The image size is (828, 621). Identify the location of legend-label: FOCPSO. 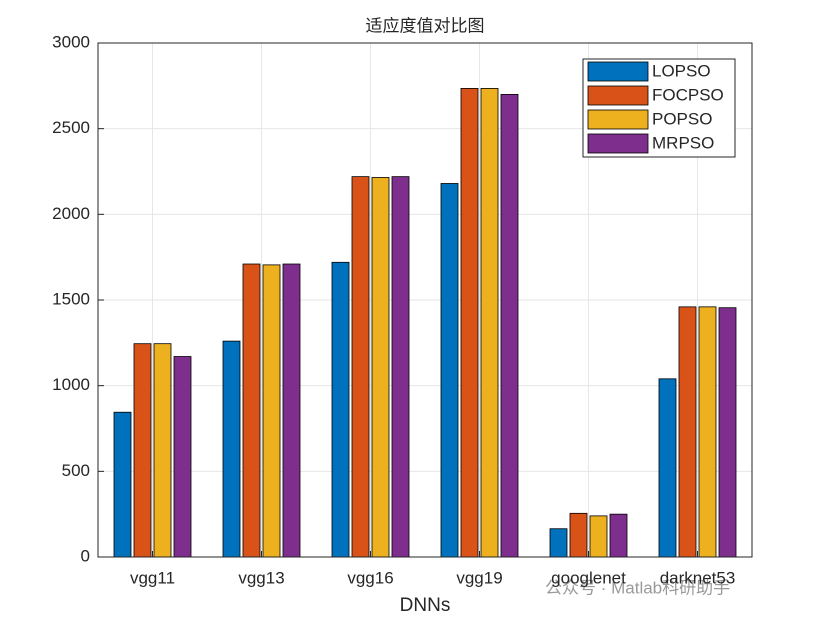
(688, 94).